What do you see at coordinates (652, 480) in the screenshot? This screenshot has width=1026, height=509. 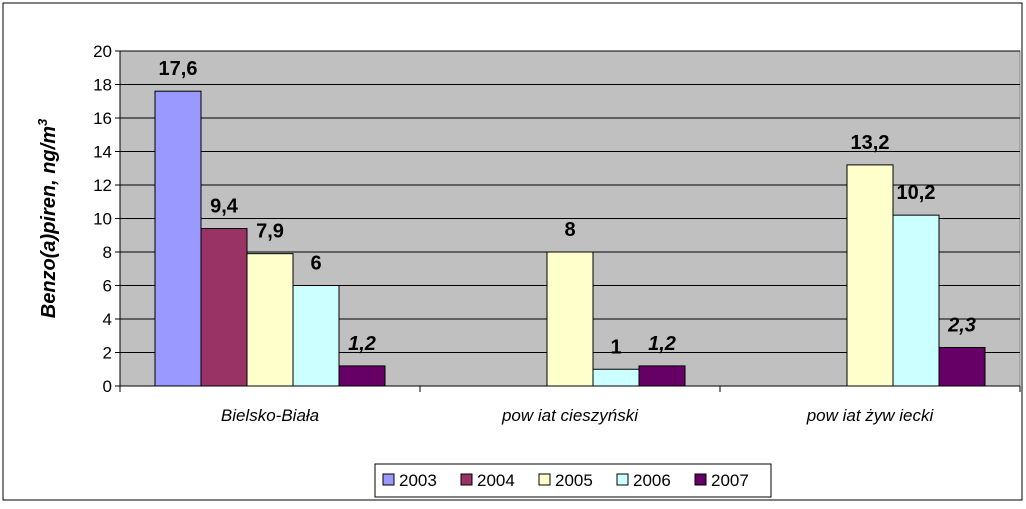 I see `legend-label: 2006` at bounding box center [652, 480].